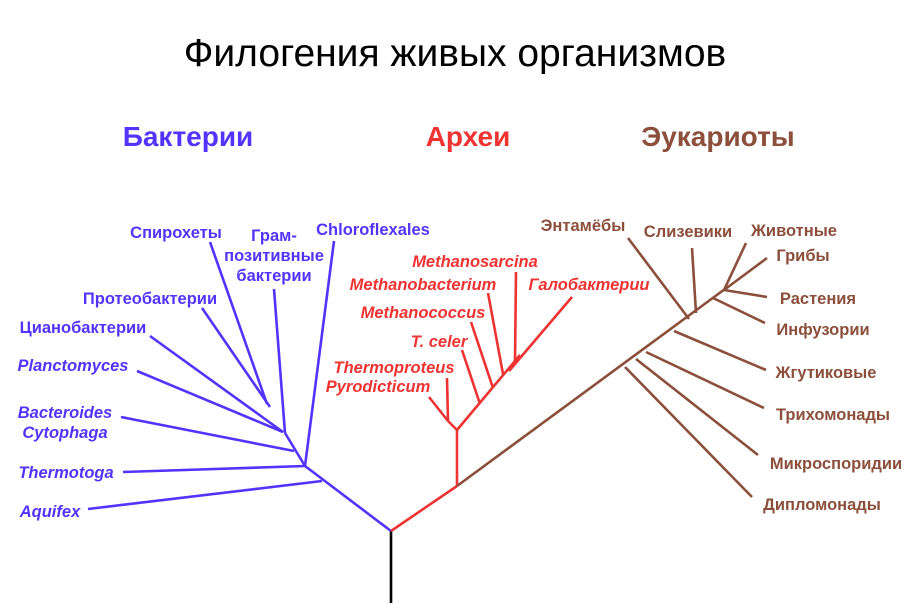  What do you see at coordinates (833, 415) in the screenshot?
I see `label-trichomonads: Трихомонады` at bounding box center [833, 415].